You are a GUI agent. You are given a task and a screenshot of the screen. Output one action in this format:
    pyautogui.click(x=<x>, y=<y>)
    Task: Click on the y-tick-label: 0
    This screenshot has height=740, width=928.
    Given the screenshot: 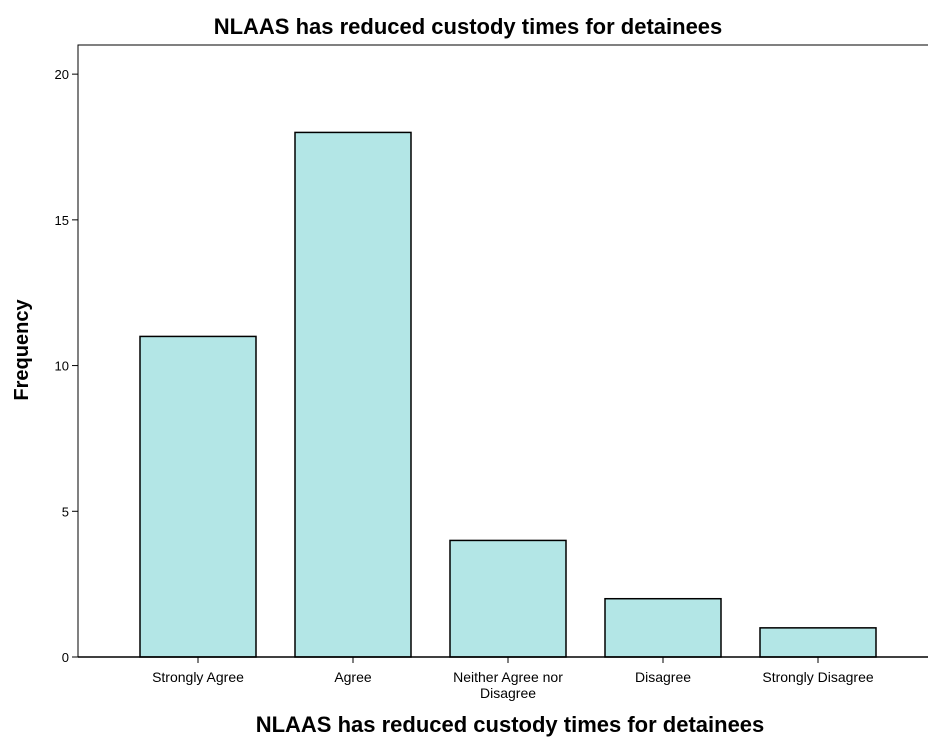 What is the action you would take?
    pyautogui.click(x=65, y=657)
    